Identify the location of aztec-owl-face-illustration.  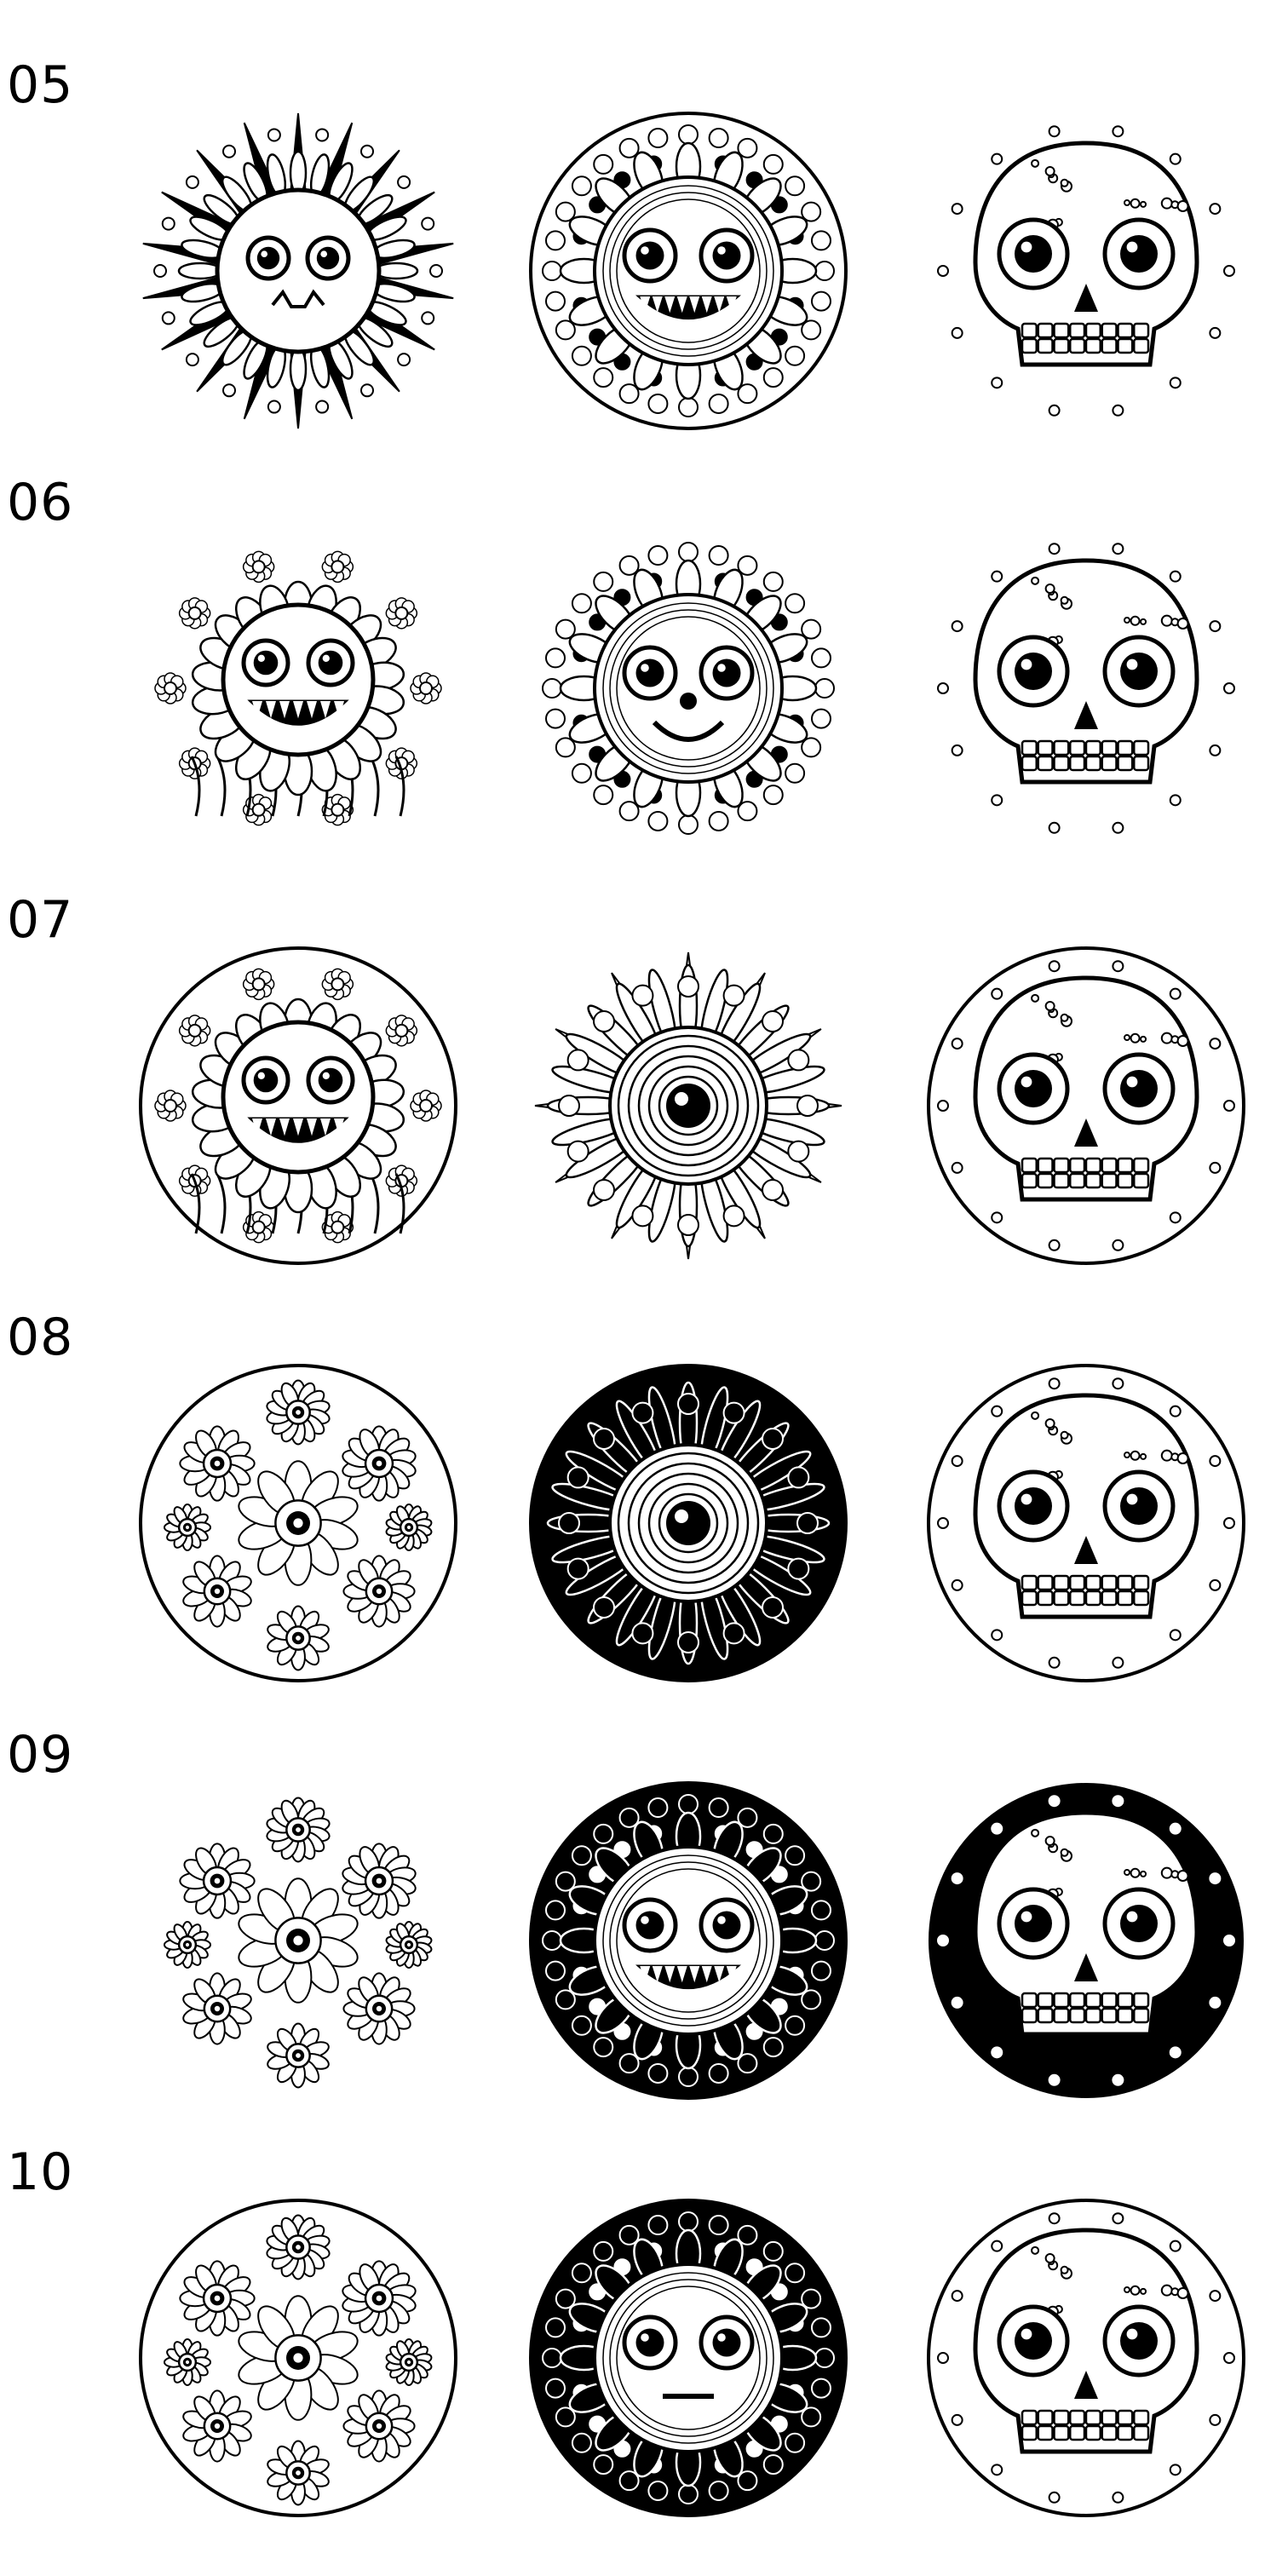
(688, 2358).